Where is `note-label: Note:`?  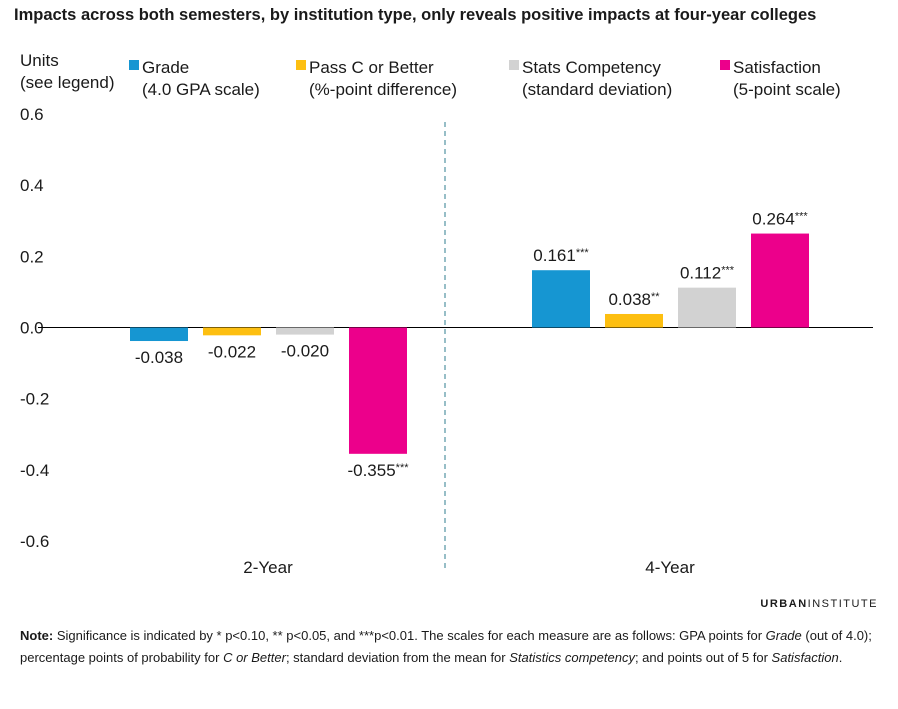 note-label: Note: is located at coordinates (37, 635).